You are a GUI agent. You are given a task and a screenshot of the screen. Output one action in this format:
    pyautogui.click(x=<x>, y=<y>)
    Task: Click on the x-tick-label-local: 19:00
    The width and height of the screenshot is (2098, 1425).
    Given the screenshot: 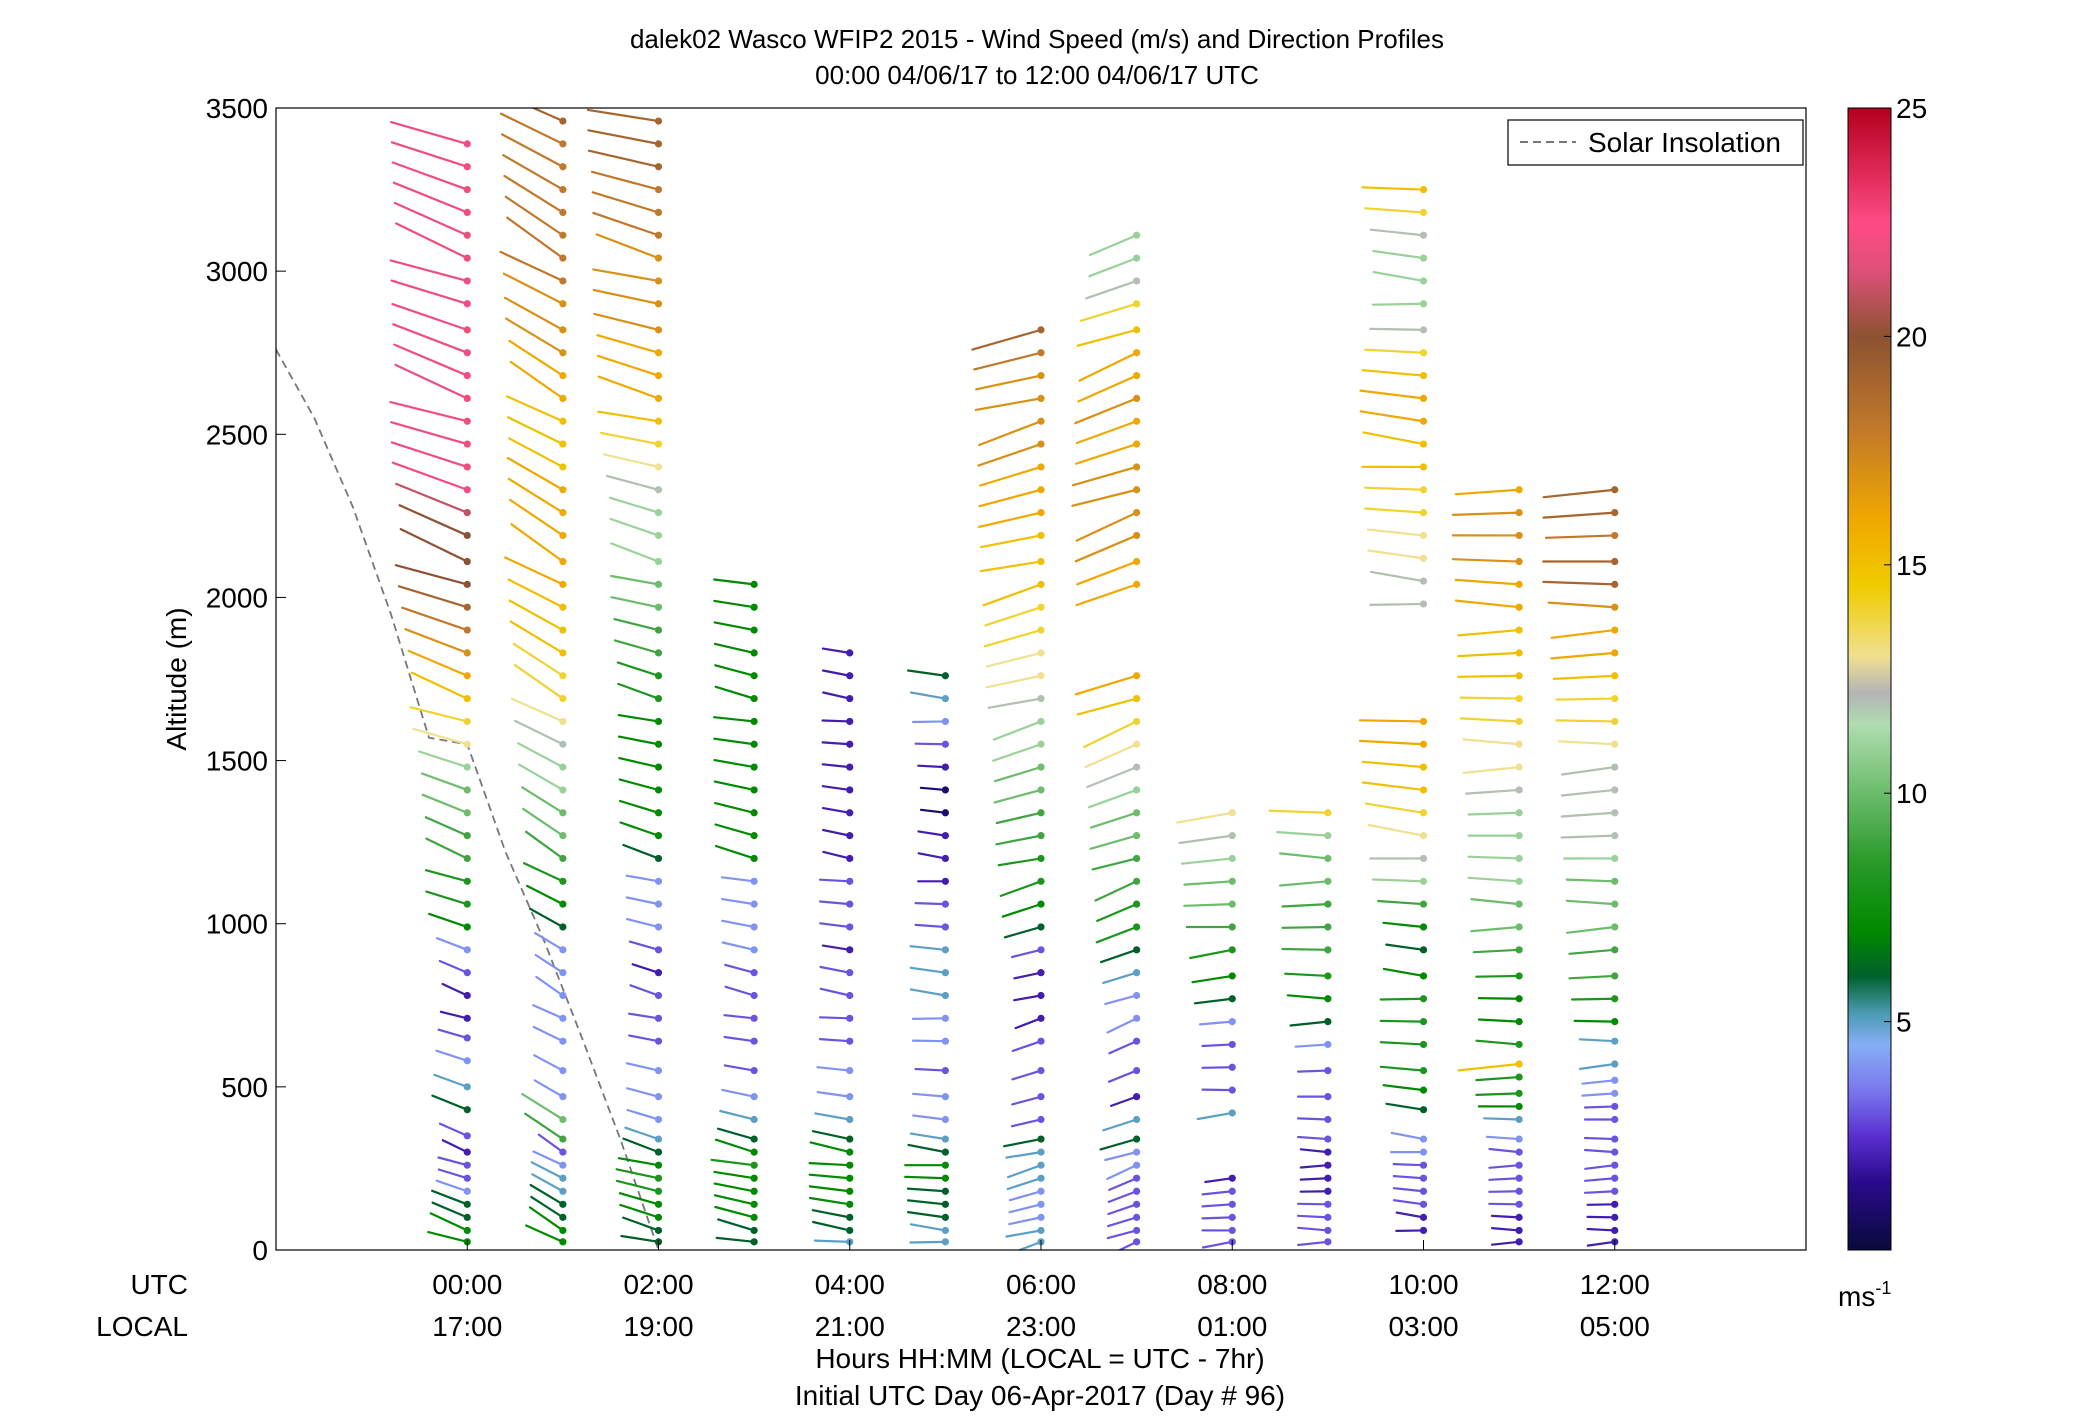 What is the action you would take?
    pyautogui.click(x=658, y=1326)
    